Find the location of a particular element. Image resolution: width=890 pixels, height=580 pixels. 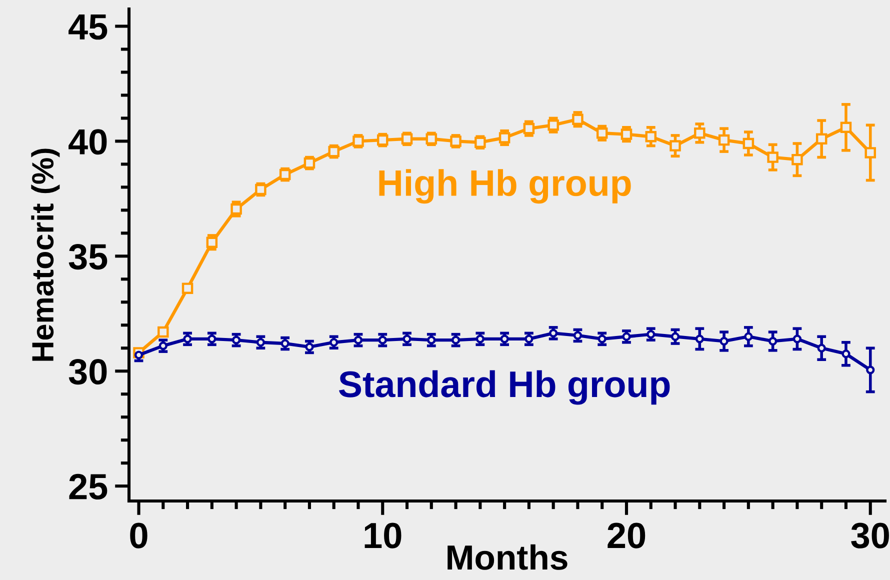

y-tick-label: 45 is located at coordinates (88, 27).